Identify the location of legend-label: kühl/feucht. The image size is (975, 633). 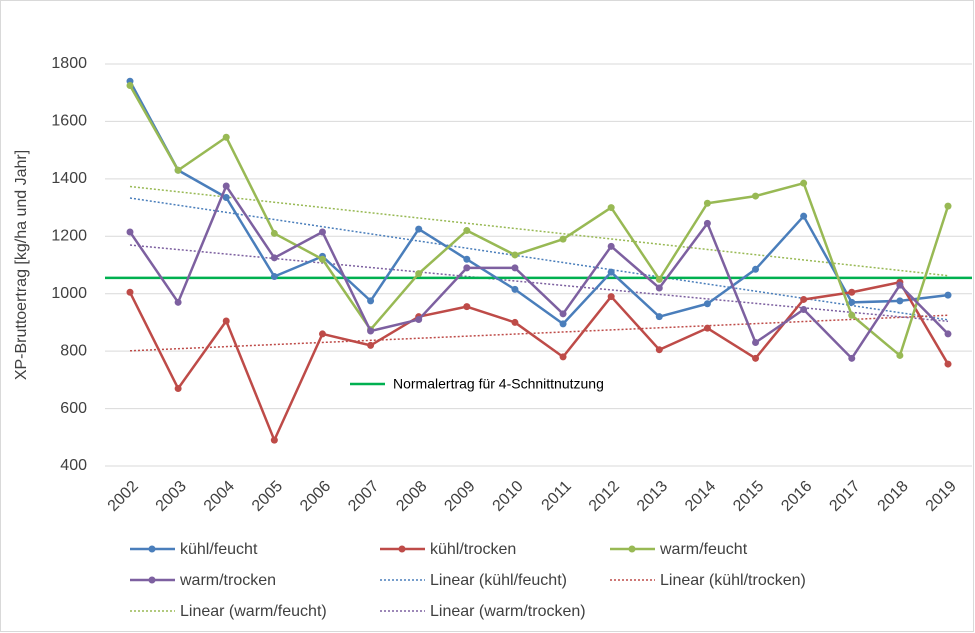
(219, 549).